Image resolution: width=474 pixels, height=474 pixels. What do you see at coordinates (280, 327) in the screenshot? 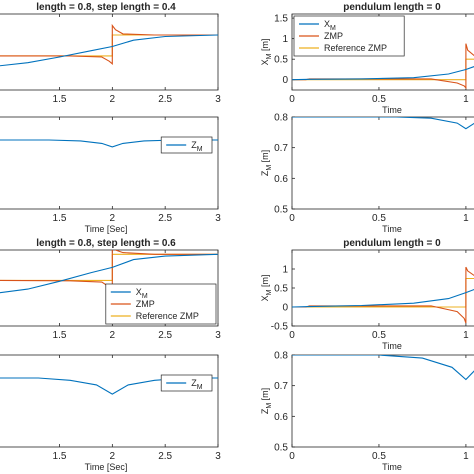
I see `y-tick-label: -0.5` at bounding box center [280, 327].